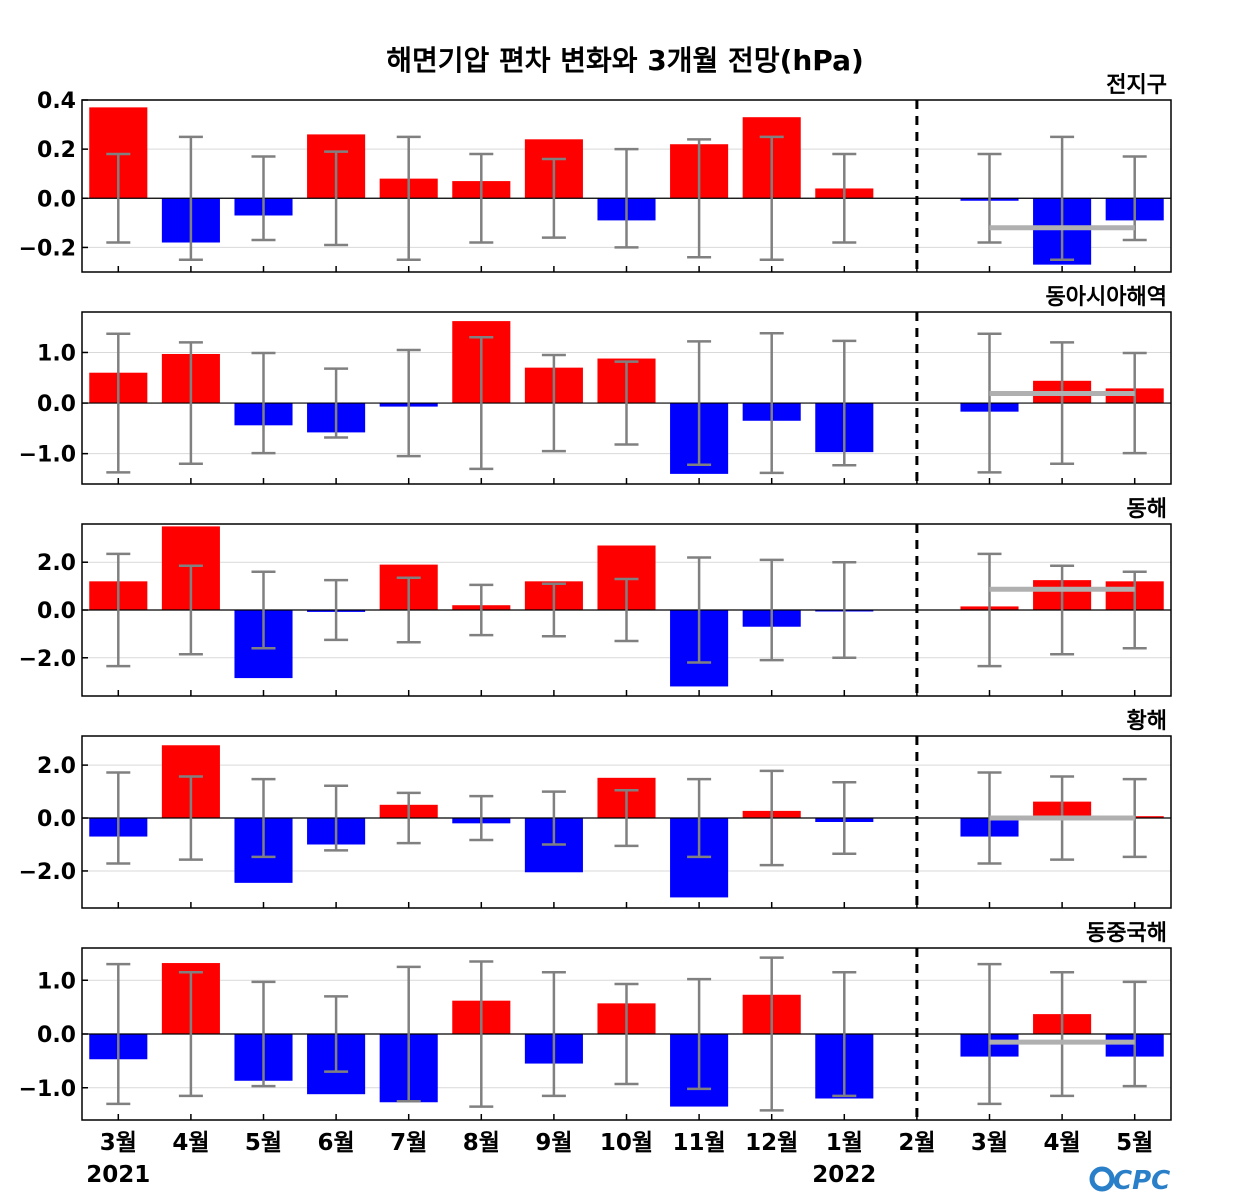 This screenshot has height=1200, width=1250. What do you see at coordinates (1147, 721) in the screenshot?
I see `panel-region-label: 황해` at bounding box center [1147, 721].